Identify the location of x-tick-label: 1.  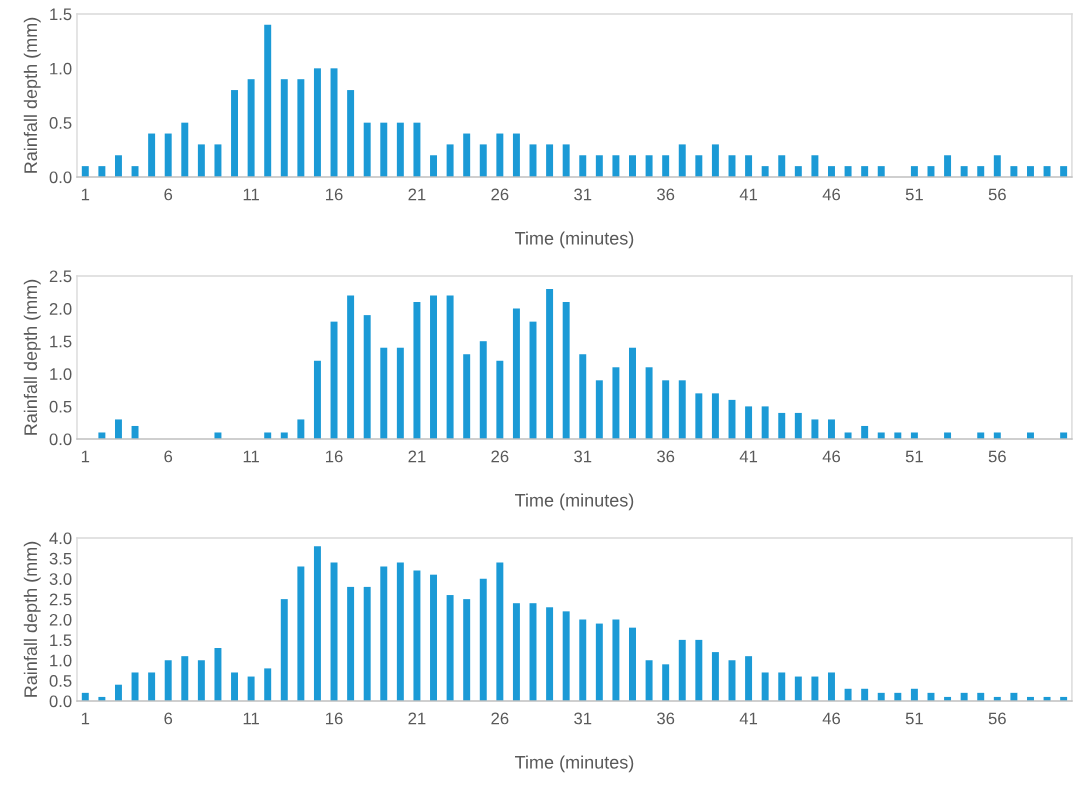
(85, 456).